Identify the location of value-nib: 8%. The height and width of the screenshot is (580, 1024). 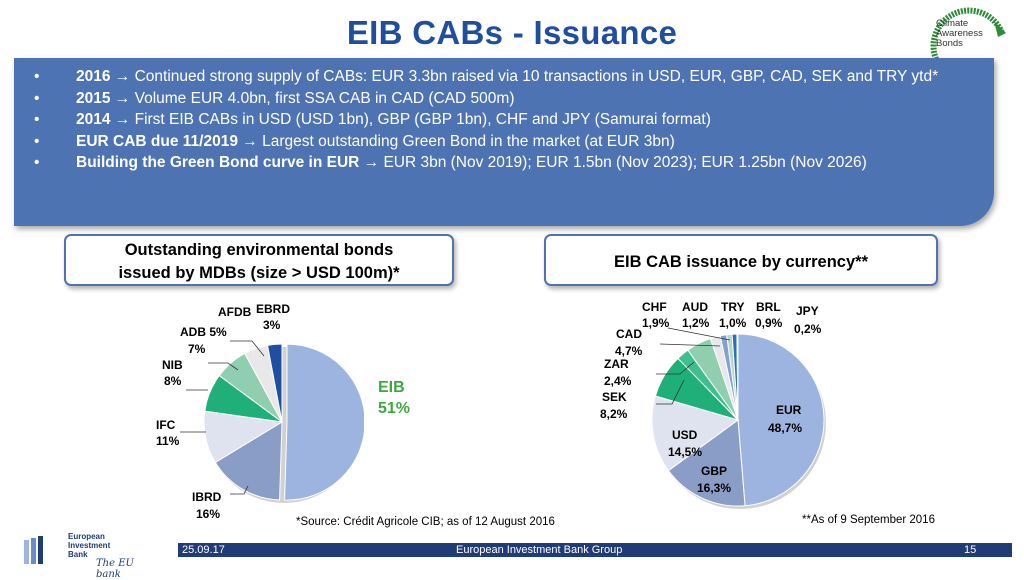
(173, 381).